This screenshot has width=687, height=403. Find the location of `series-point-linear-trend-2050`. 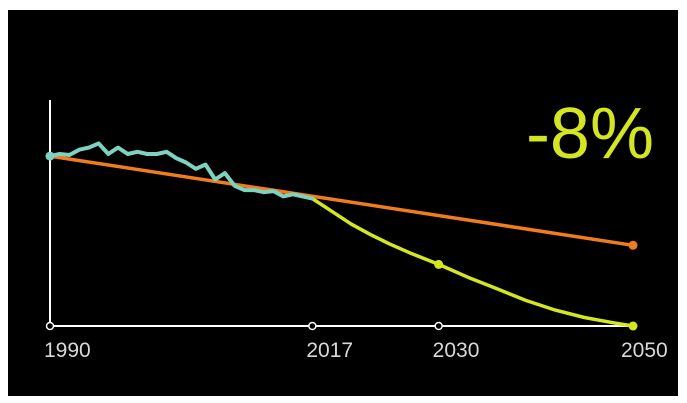

series-point-linear-trend-2050 is located at coordinates (633, 245).